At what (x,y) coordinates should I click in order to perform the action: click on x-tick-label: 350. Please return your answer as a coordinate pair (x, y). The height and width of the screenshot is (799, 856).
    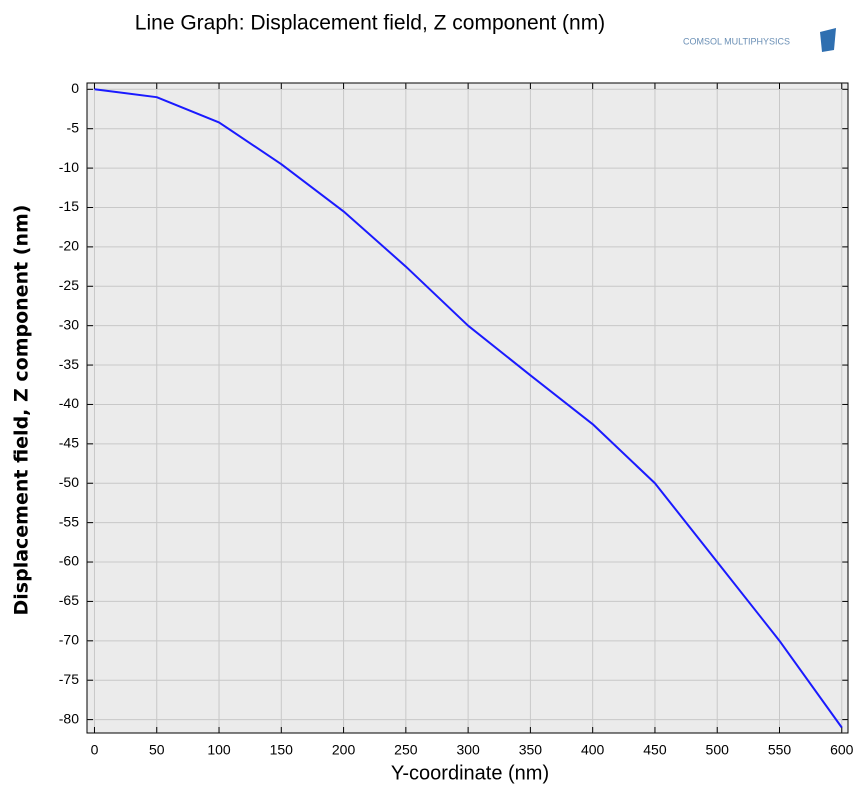
    Looking at the image, I should click on (531, 750).